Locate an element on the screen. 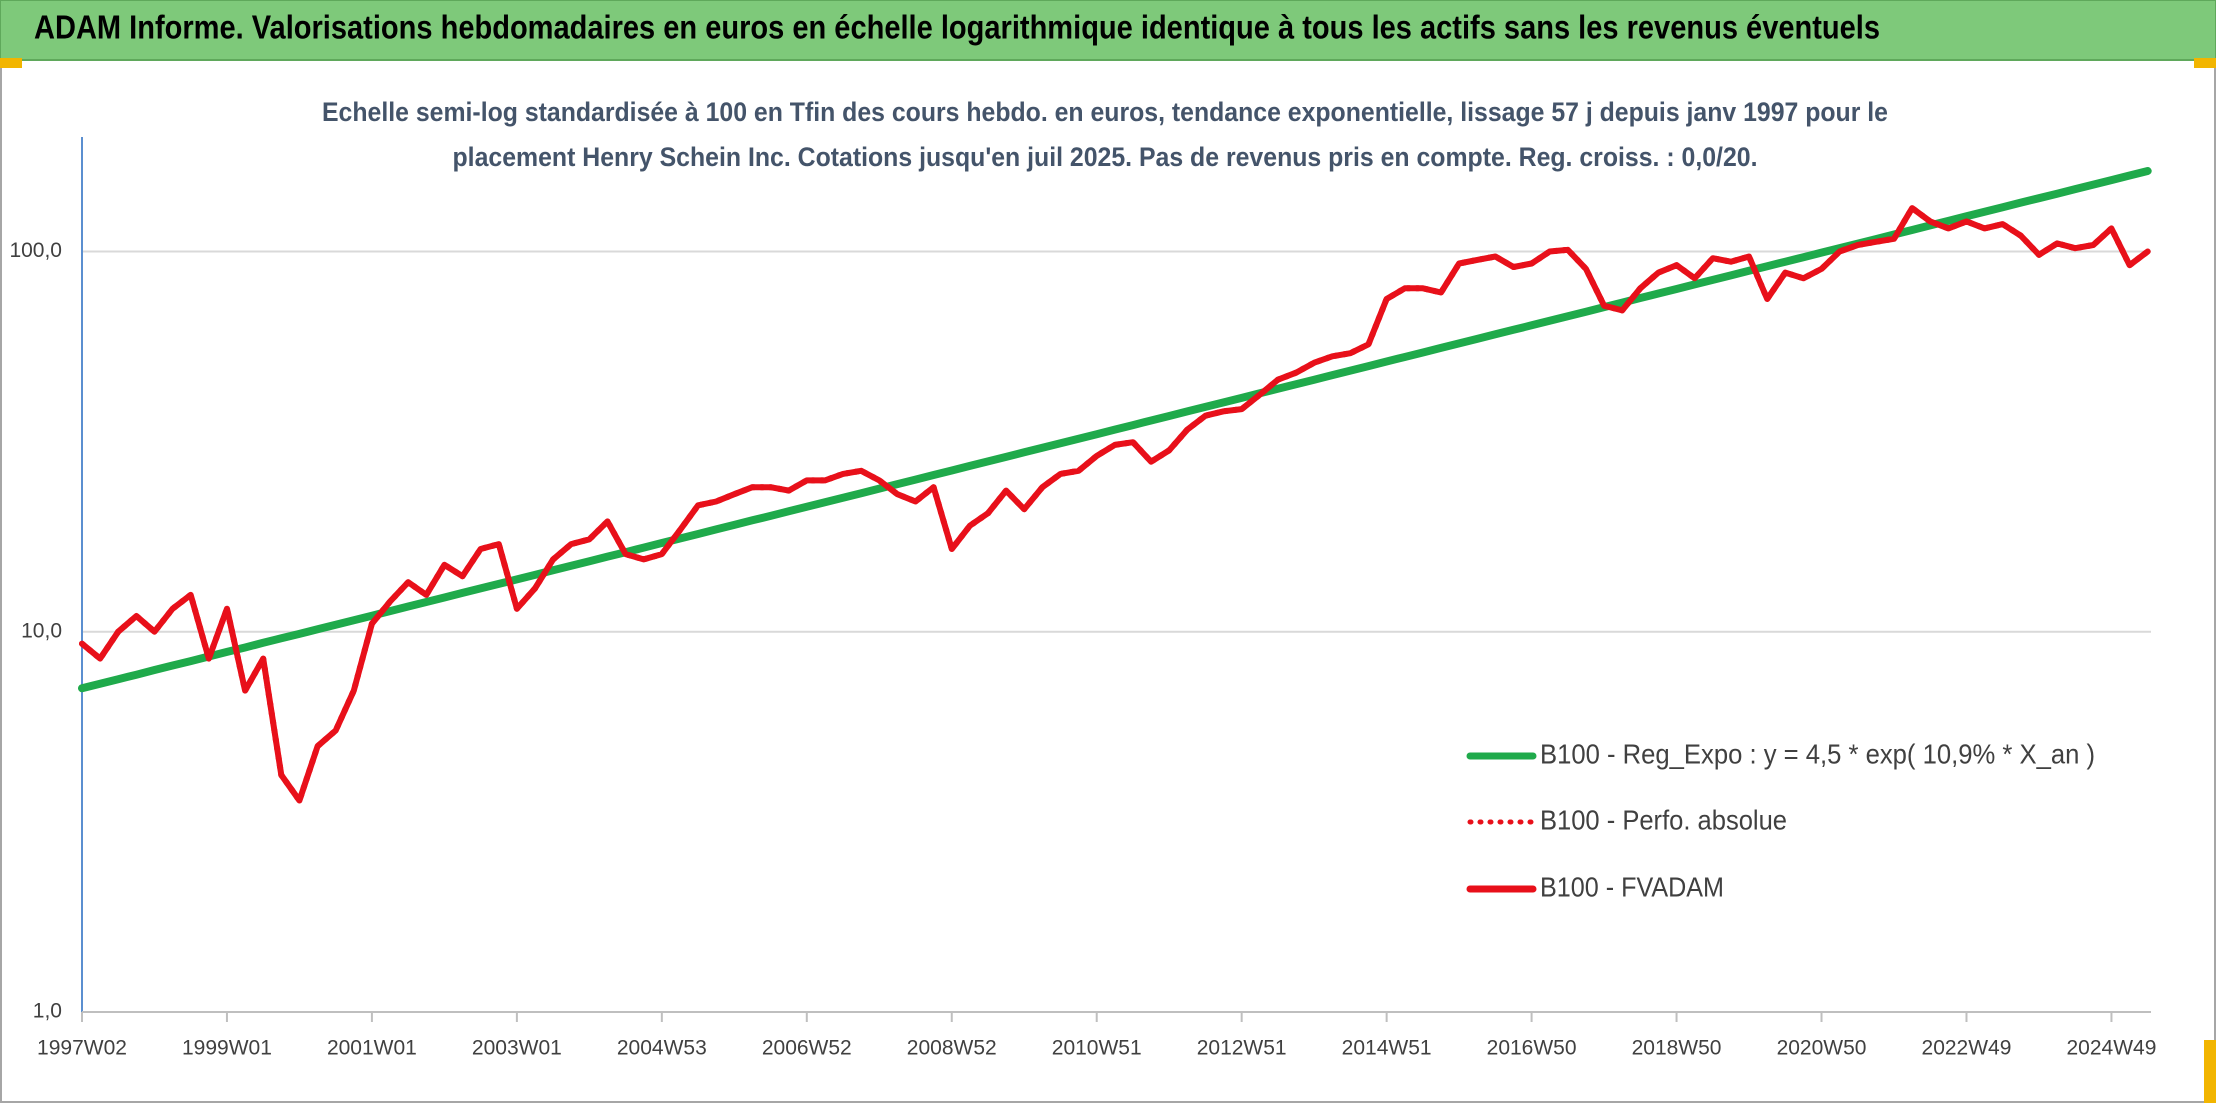 This screenshot has width=2216, height=1103. y-tick-label: 100,0 is located at coordinates (35, 250).